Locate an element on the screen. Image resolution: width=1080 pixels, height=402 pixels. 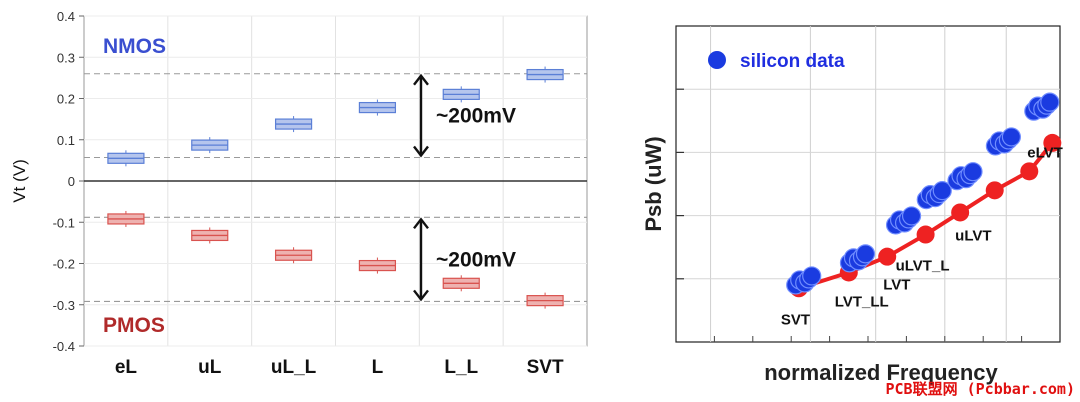
vt-y-axis-label: Vt (V) is located at coordinates (19, 180).